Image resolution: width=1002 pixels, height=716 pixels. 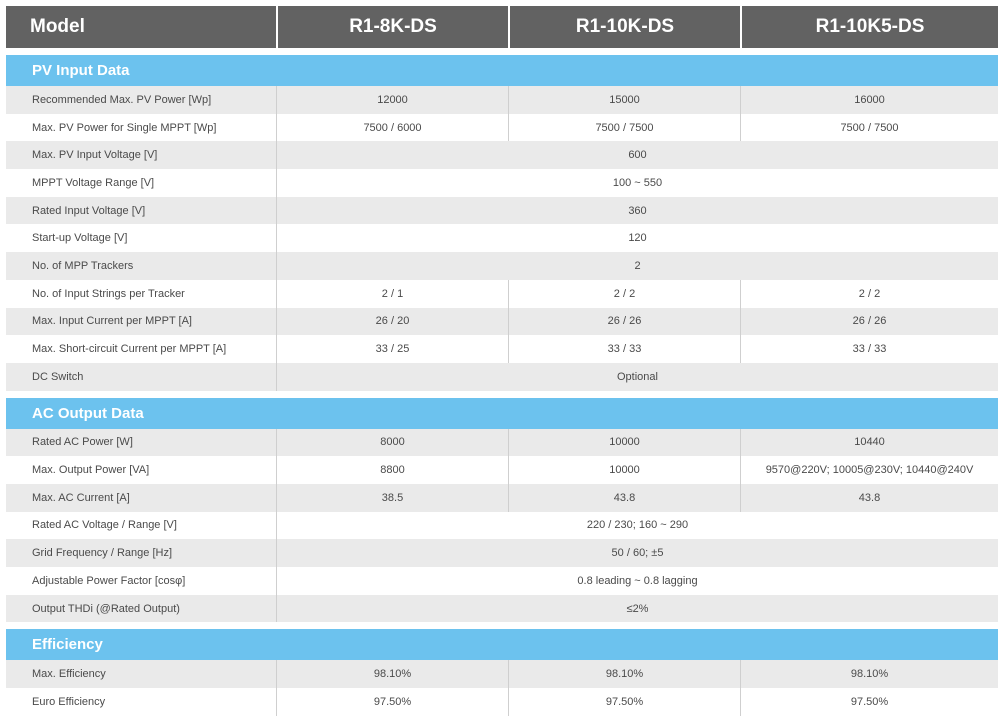 I want to click on table-row: Rated Input Voltage [V] 360, so click(x=502, y=210).